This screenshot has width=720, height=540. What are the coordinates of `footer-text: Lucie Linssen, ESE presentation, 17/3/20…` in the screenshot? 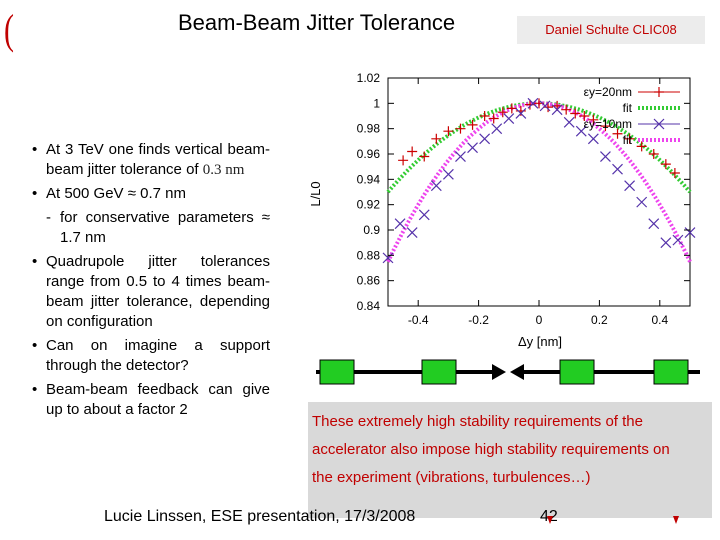 It's located at (260, 516).